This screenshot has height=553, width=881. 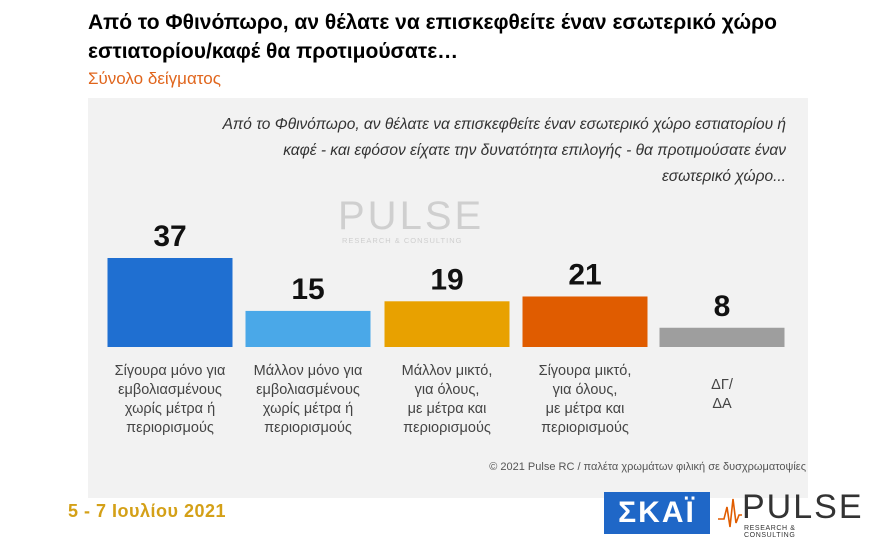 What do you see at coordinates (446, 279) in the screenshot?
I see `bar-value-label: 19` at bounding box center [446, 279].